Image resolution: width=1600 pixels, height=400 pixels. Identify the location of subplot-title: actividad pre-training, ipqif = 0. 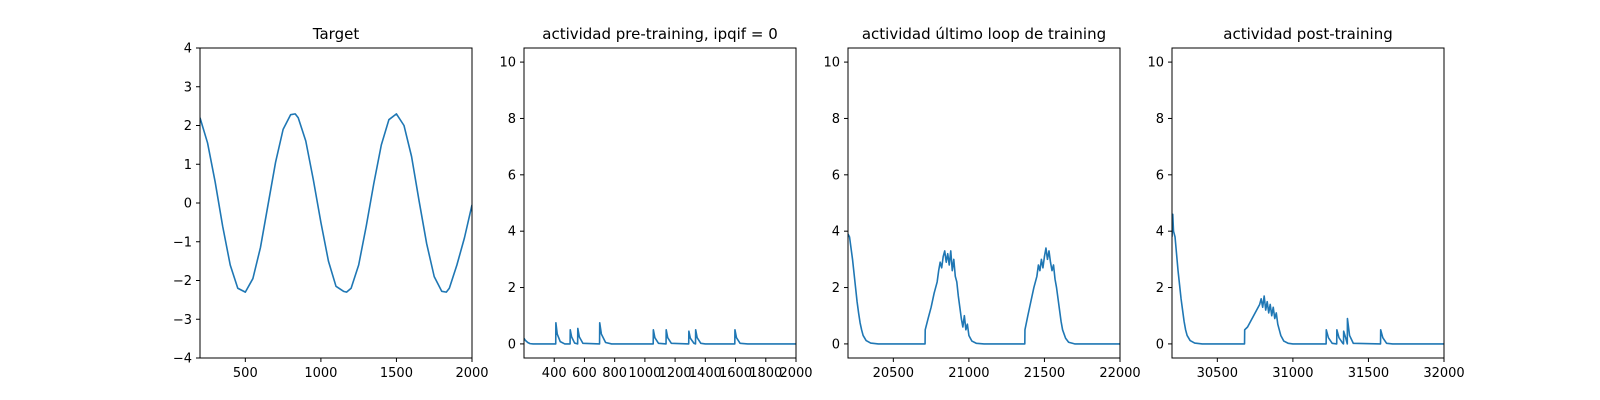
(660, 34).